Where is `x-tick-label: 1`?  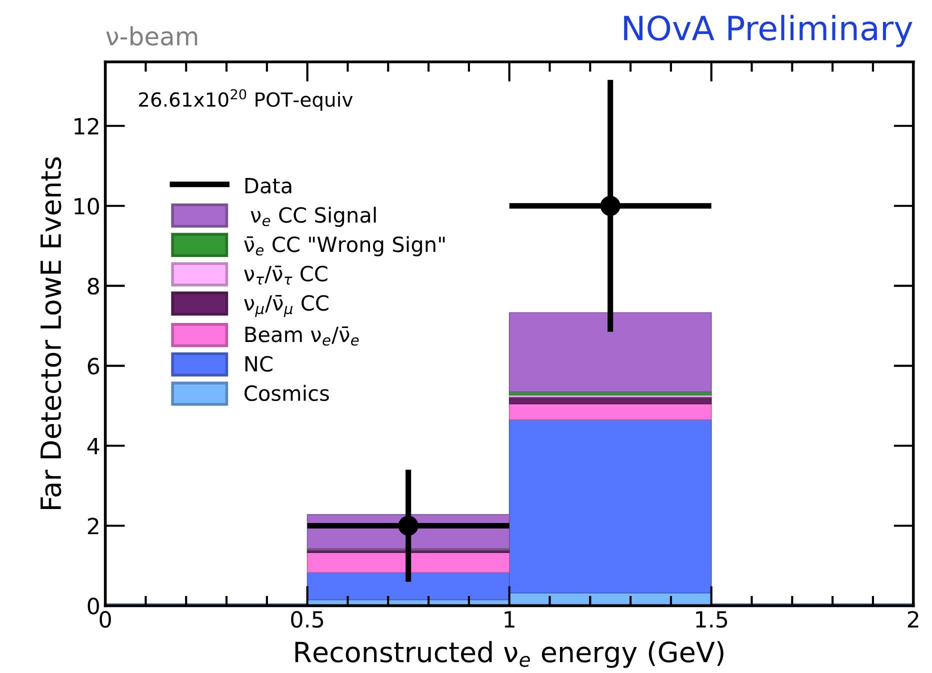
x-tick-label: 1 is located at coordinates (509, 619).